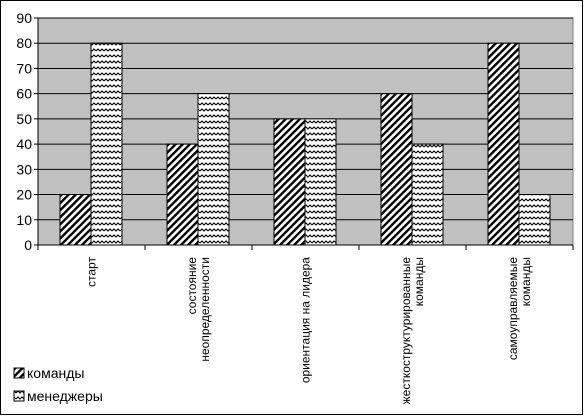 The image size is (588, 420). What do you see at coordinates (24, 119) in the screenshot?
I see `y-tick-label: 50` at bounding box center [24, 119].